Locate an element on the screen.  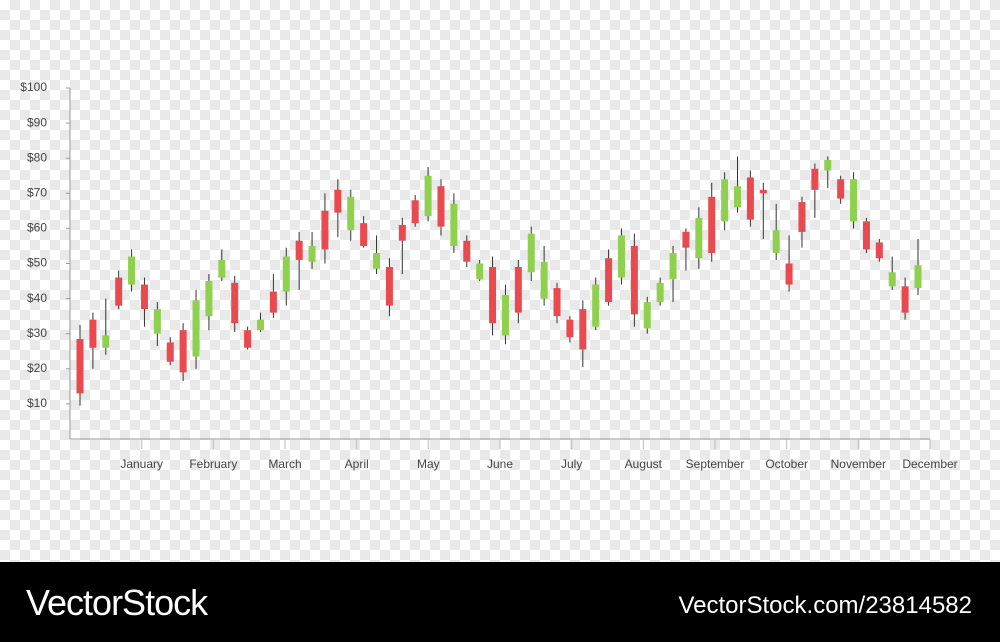
x-tick-label: July is located at coordinates (571, 464).